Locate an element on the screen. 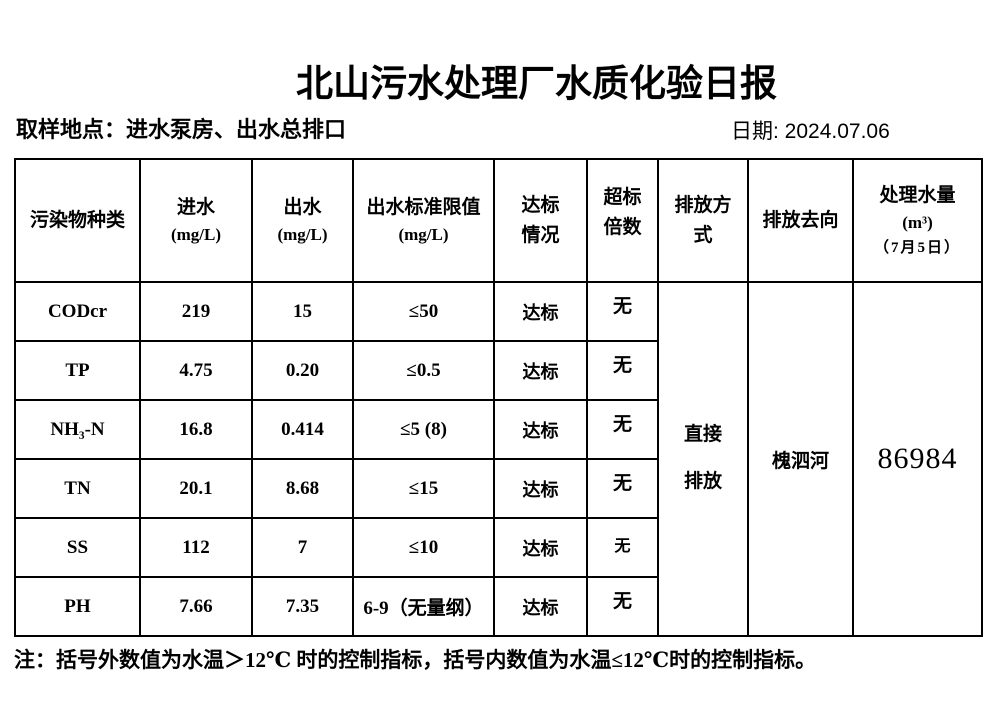  cell-limit: ≤15 is located at coordinates (423, 488).